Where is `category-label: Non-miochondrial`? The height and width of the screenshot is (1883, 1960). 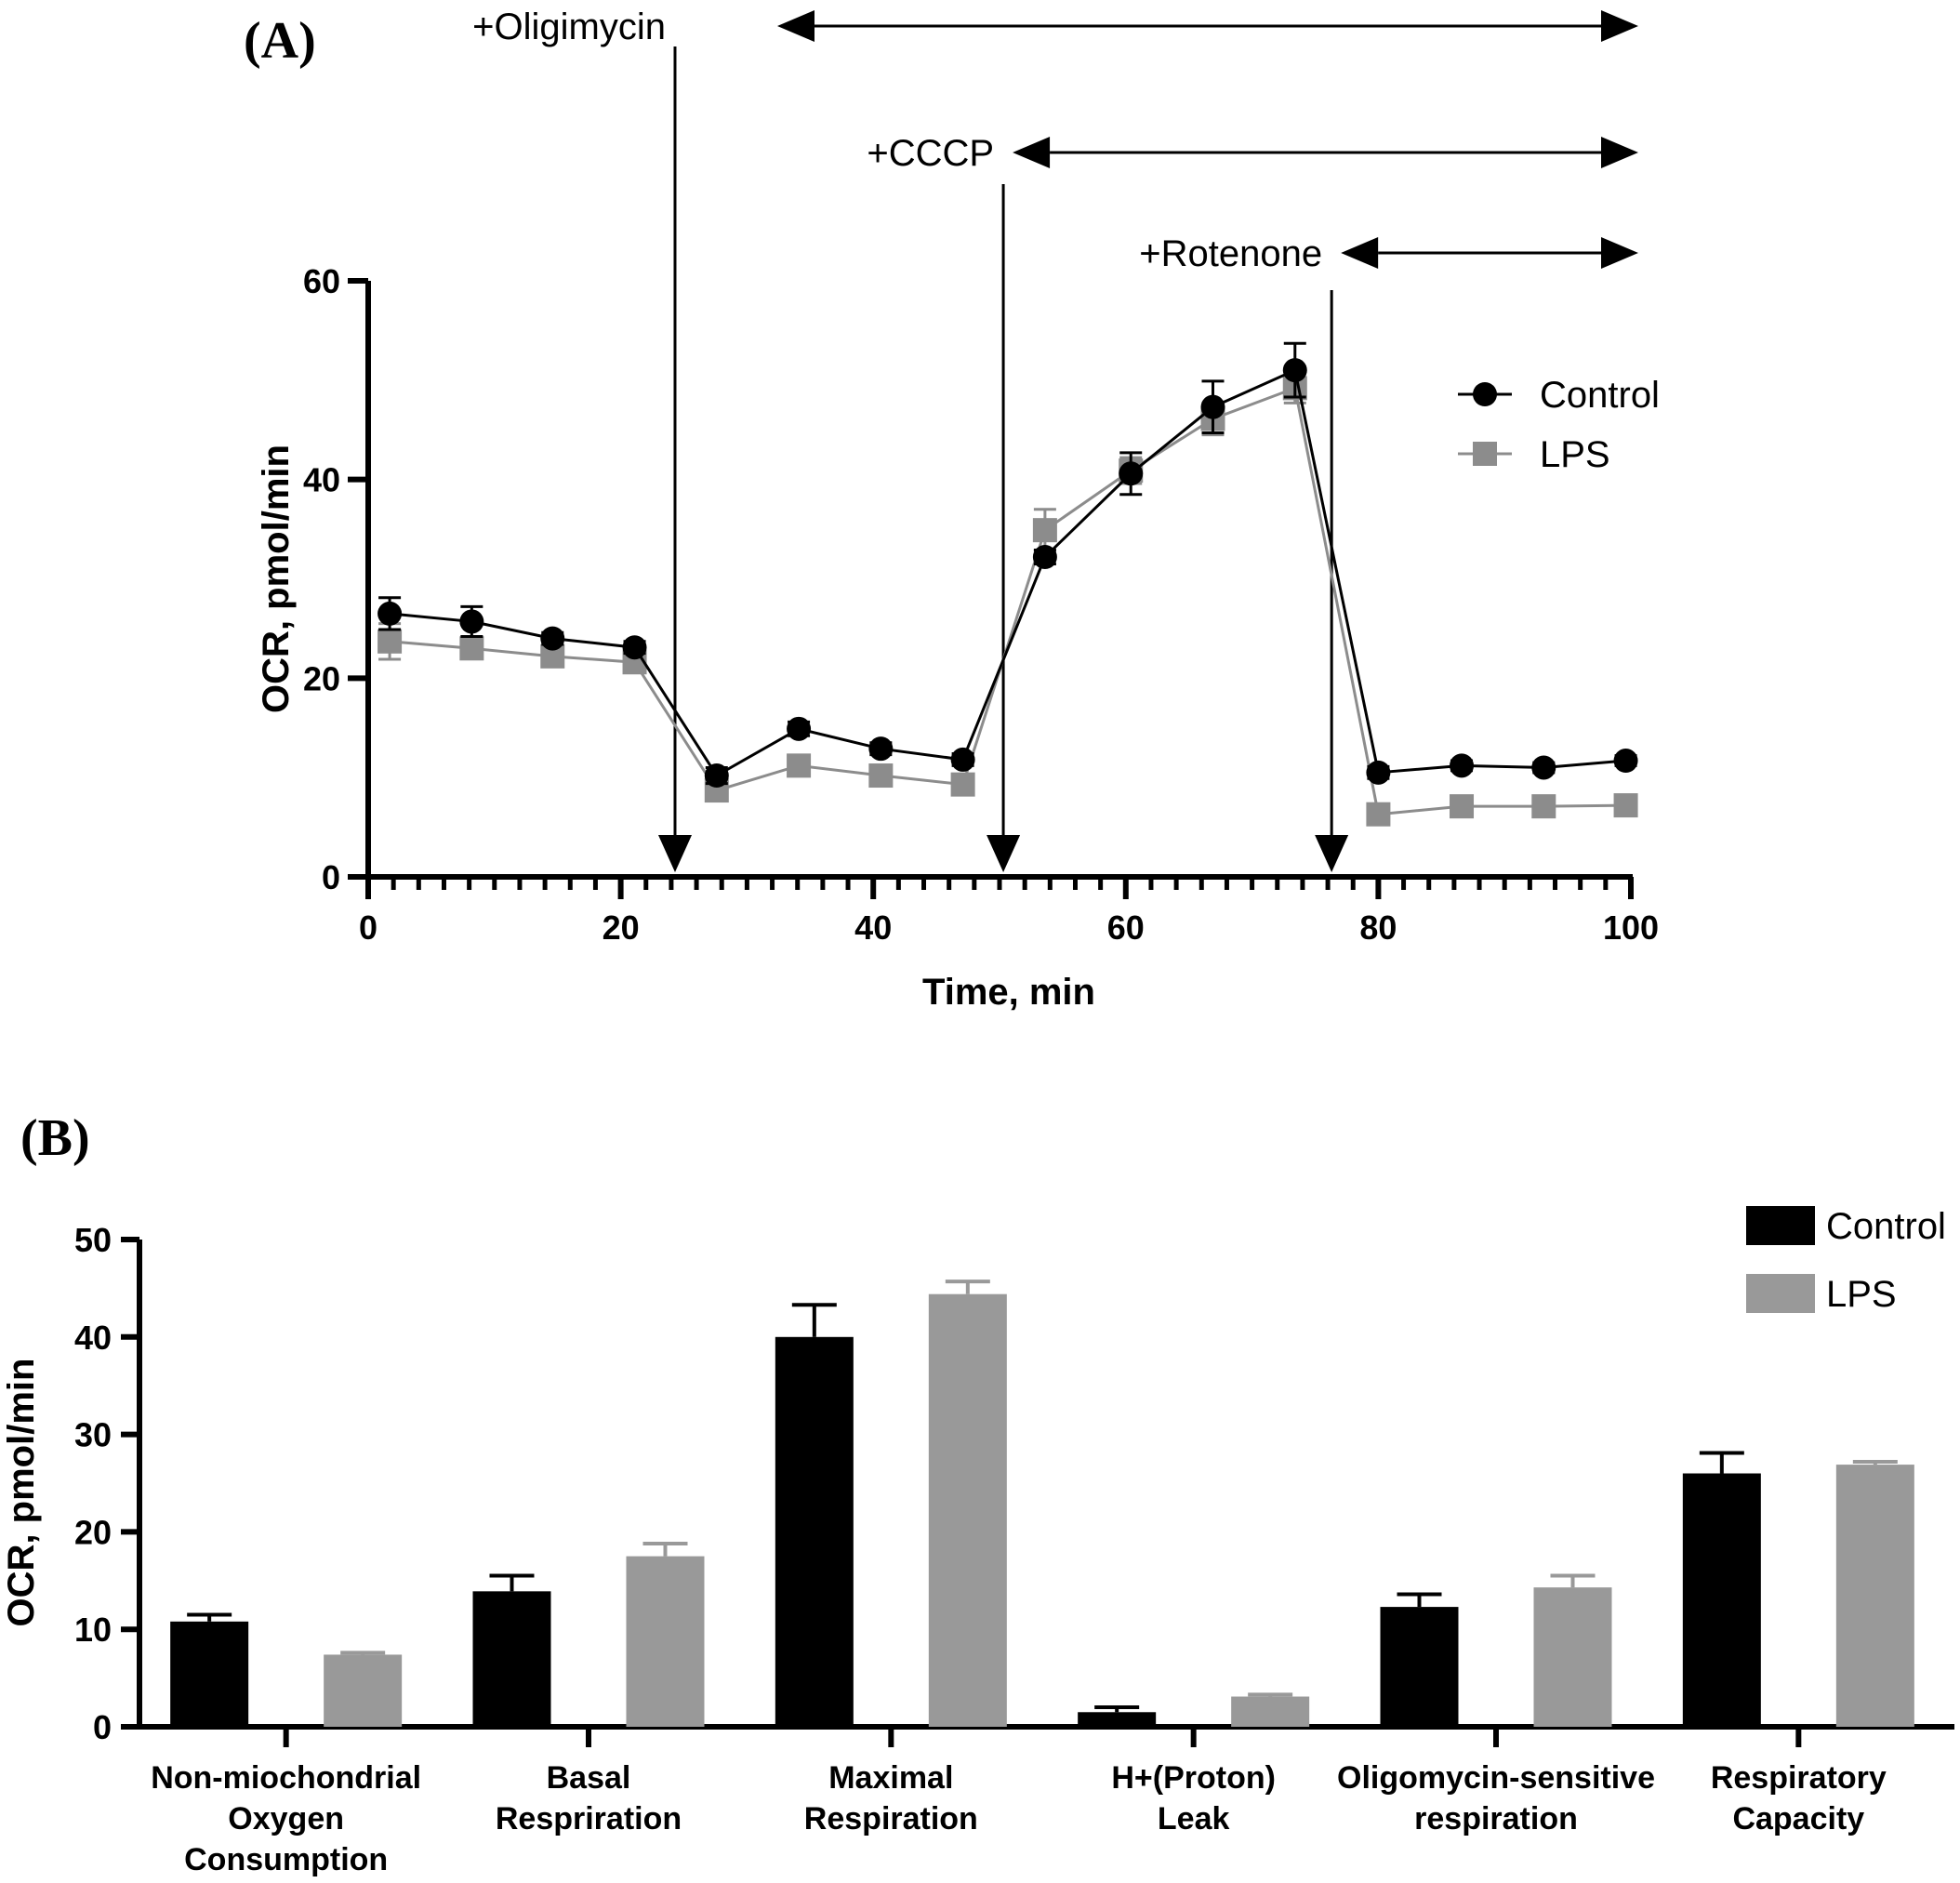 category-label: Non-miochondrial is located at coordinates (286, 1778).